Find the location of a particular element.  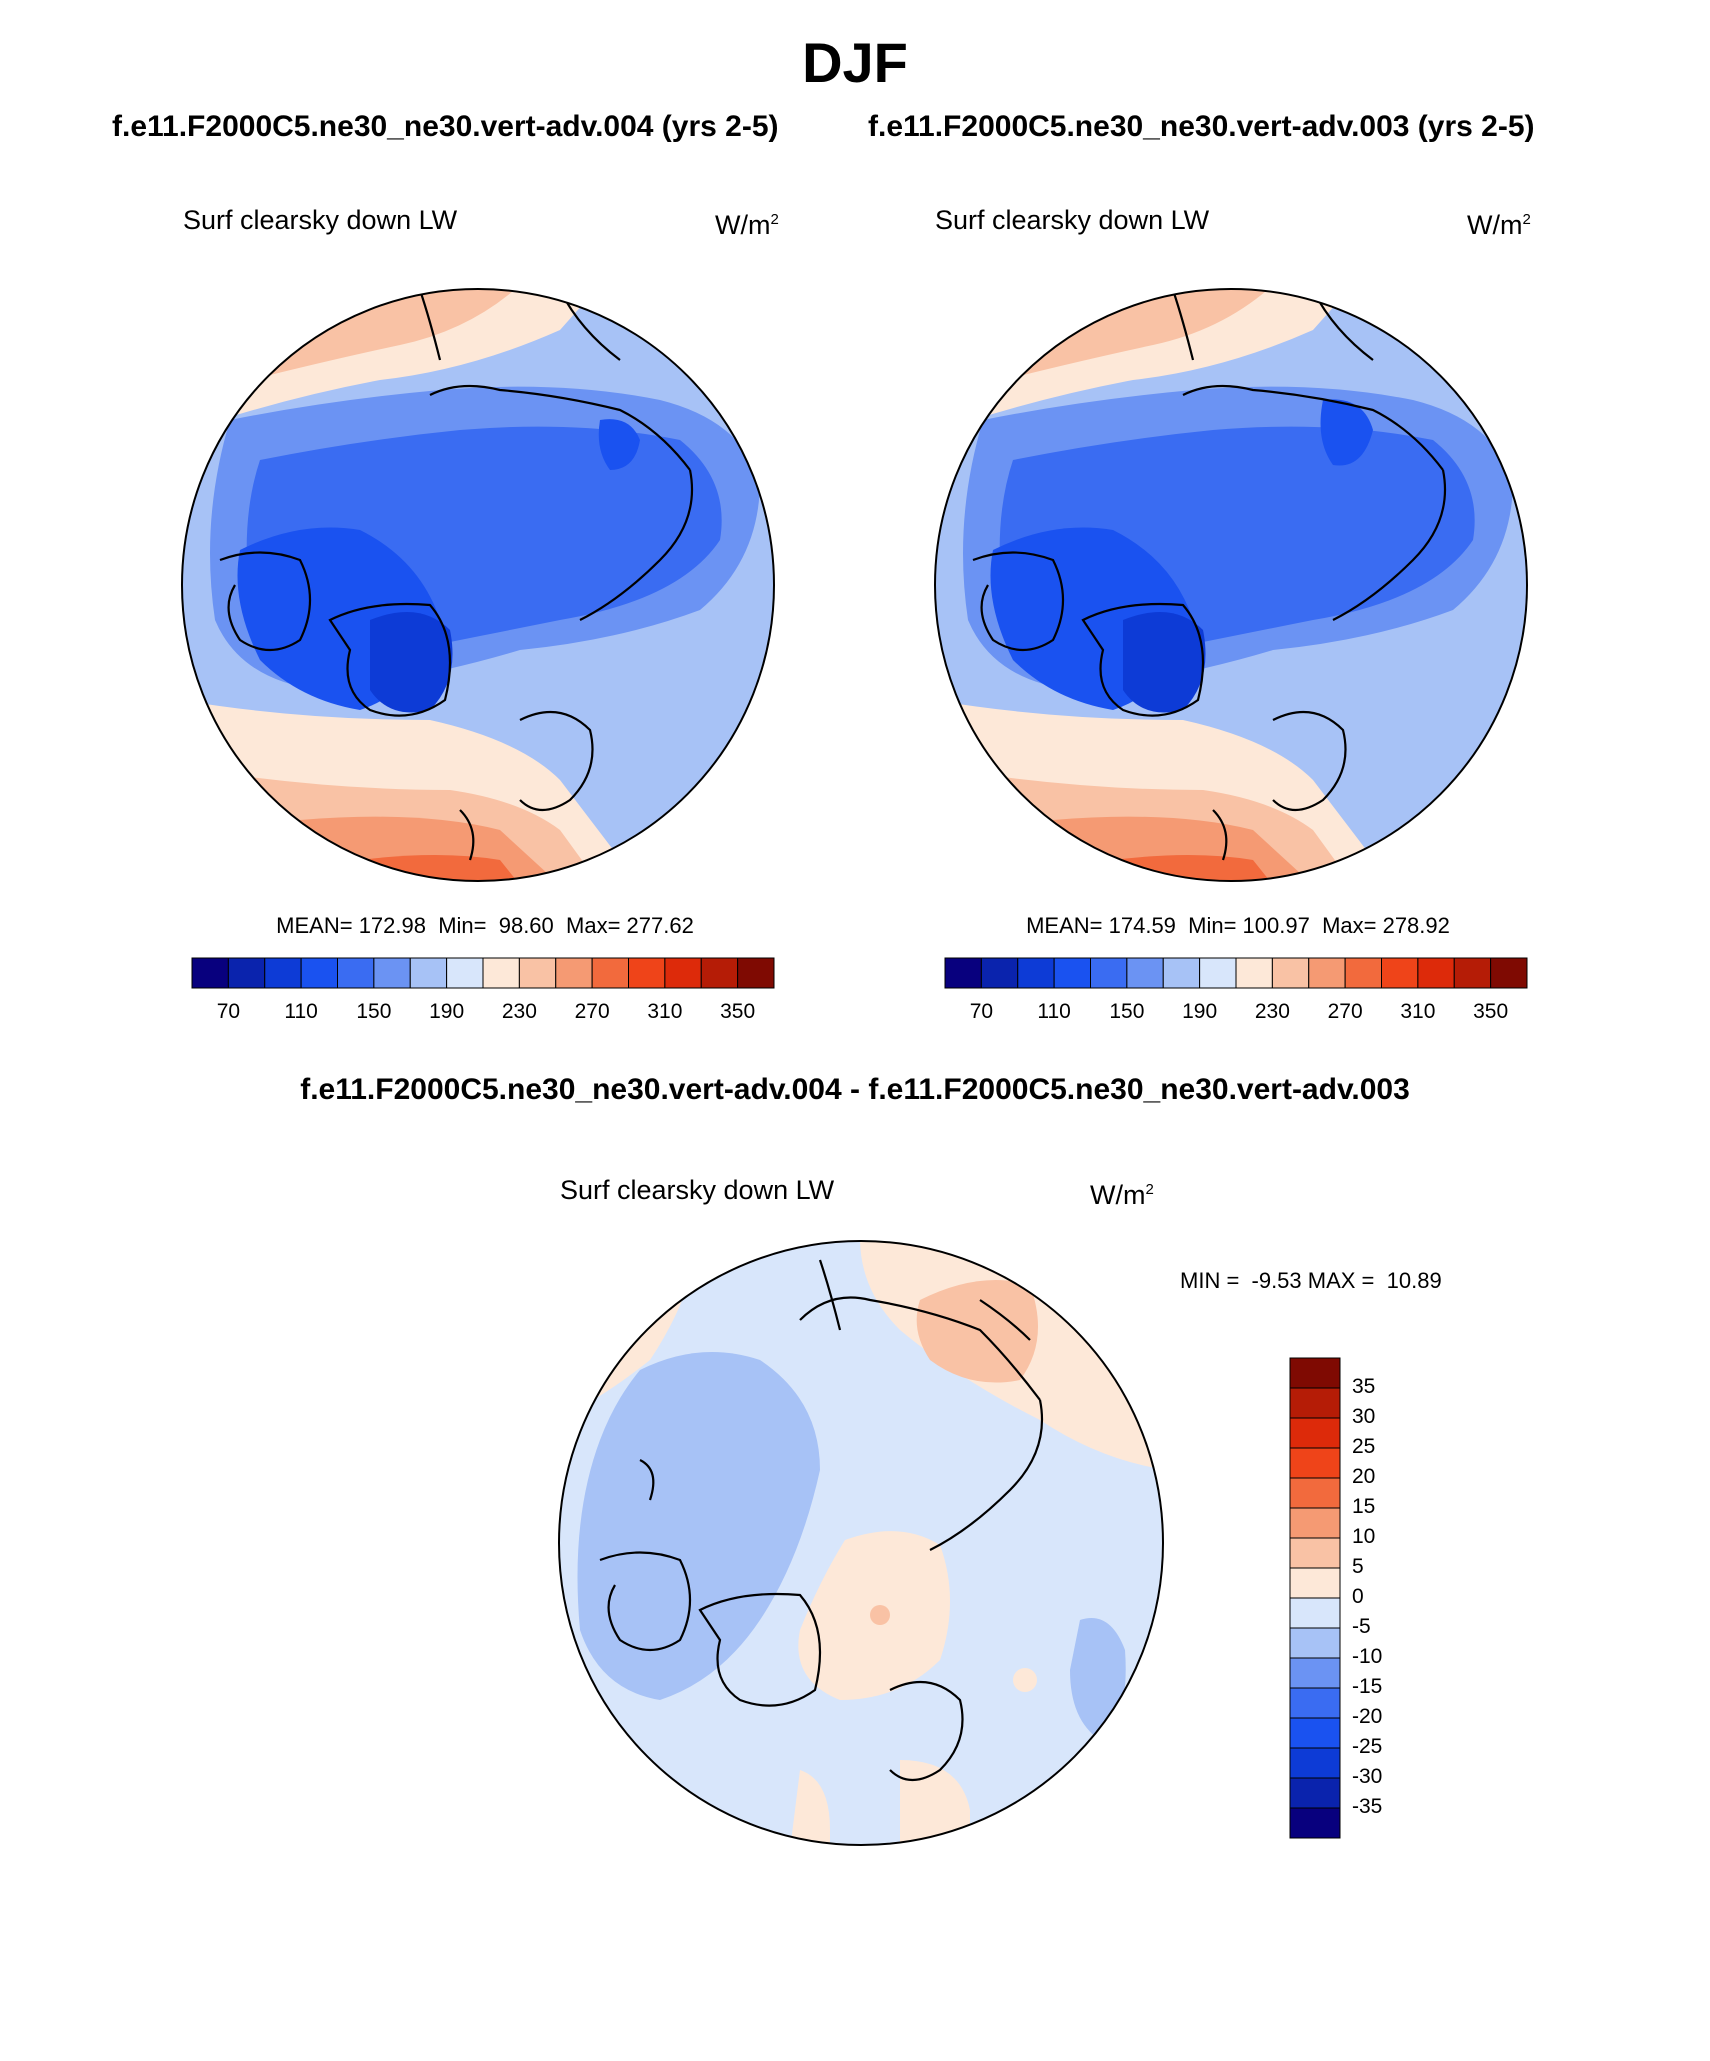

colorbar-tick-label: 0 is located at coordinates (1358, 1596).